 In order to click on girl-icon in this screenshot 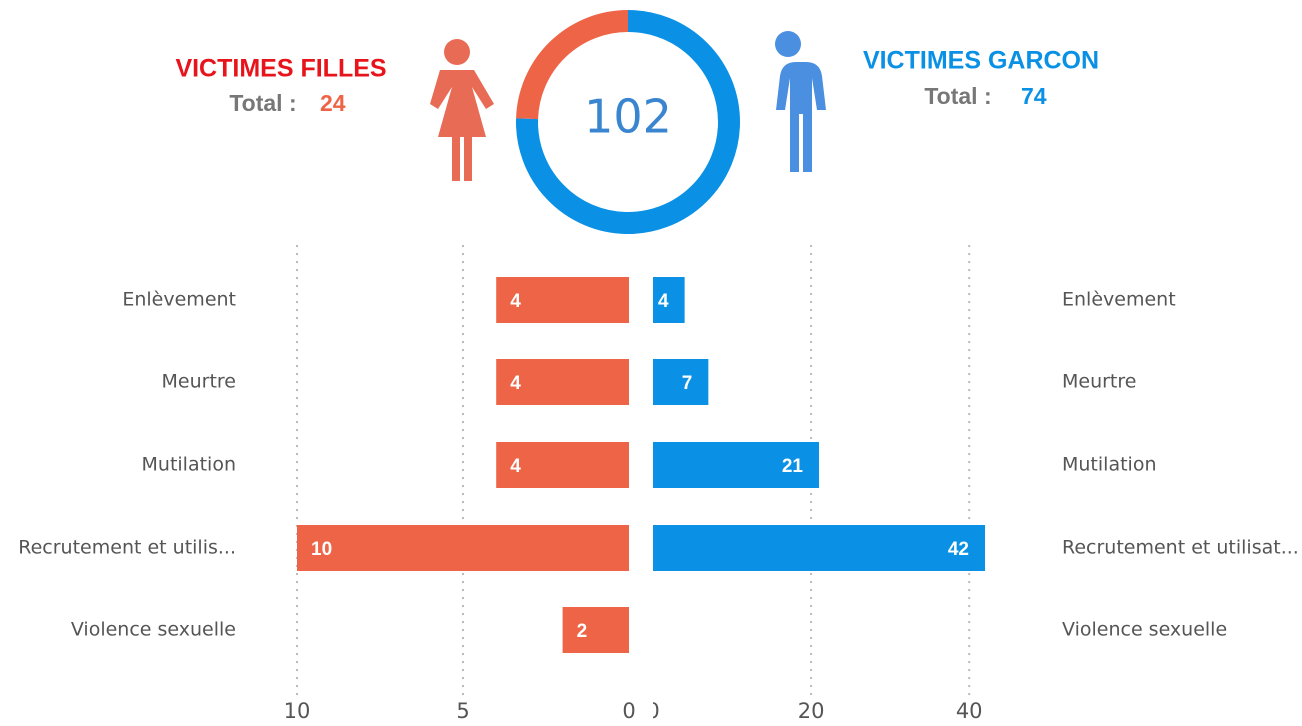, I will do `click(462, 110)`.